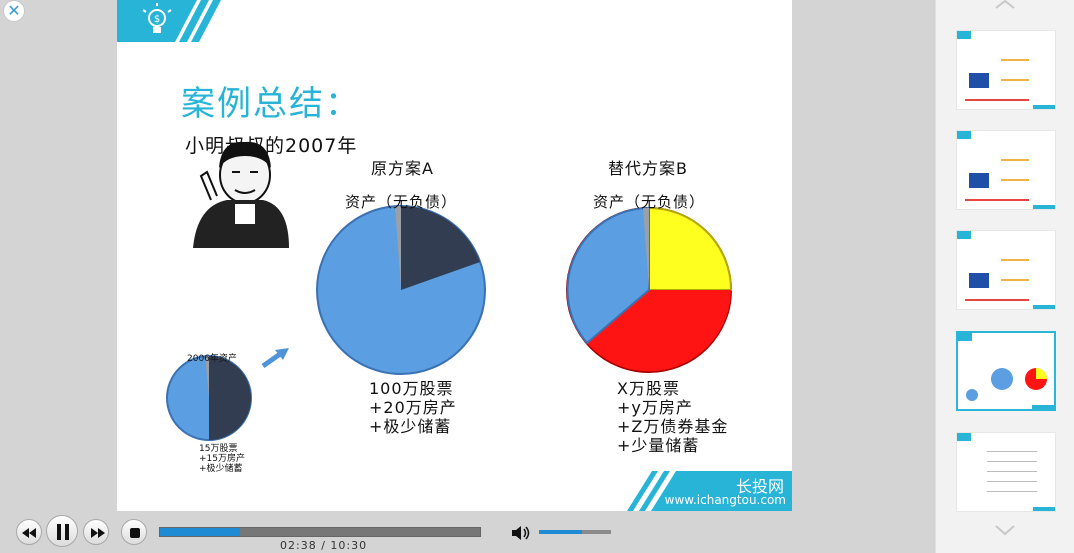 The image size is (1074, 553). What do you see at coordinates (209, 398) in the screenshot?
I see `pie-chart-small` at bounding box center [209, 398].